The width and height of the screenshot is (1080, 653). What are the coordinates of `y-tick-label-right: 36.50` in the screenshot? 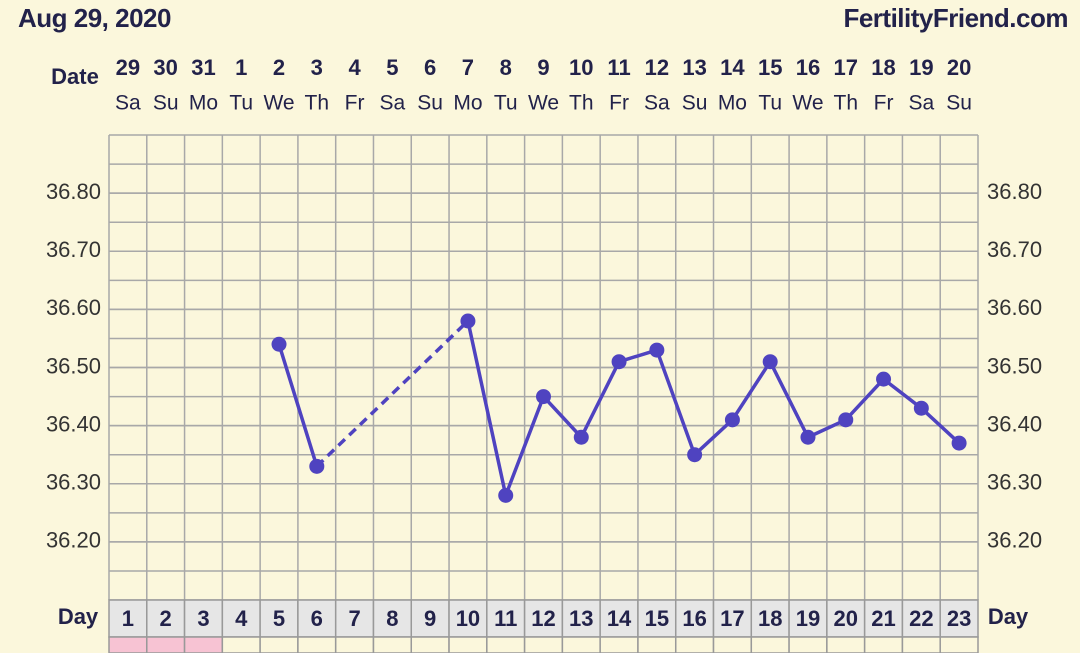 It's located at (1014, 365).